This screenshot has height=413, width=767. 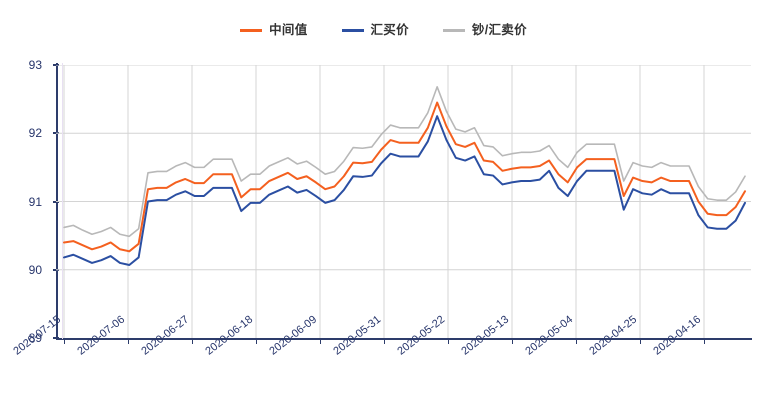 I want to click on y-tick-label: 93, so click(x=35, y=65).